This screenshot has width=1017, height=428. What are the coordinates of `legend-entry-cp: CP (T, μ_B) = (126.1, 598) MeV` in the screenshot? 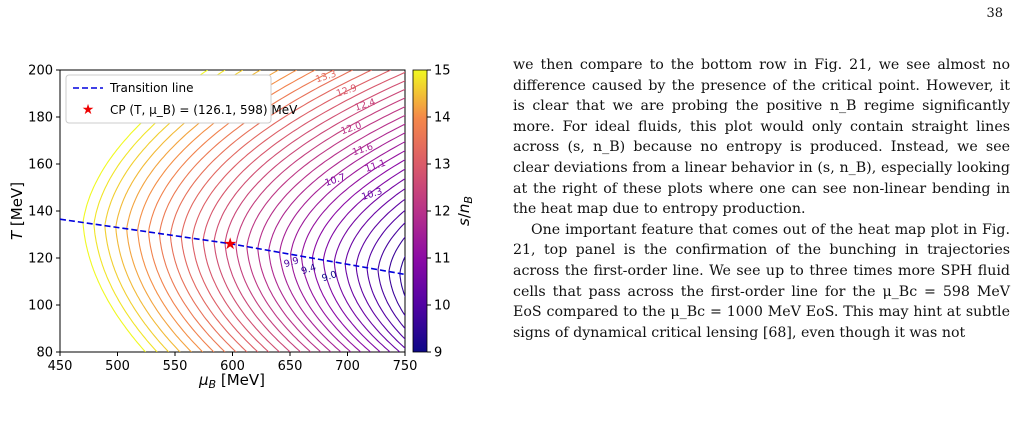 It's located at (204, 110).